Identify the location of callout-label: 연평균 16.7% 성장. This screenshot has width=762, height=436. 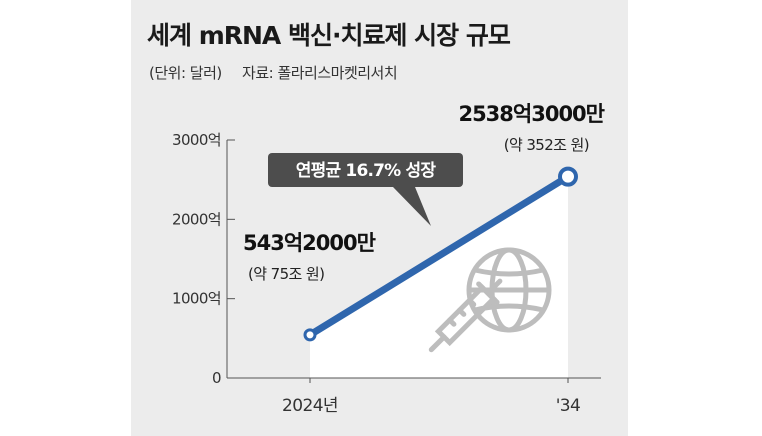
(366, 171).